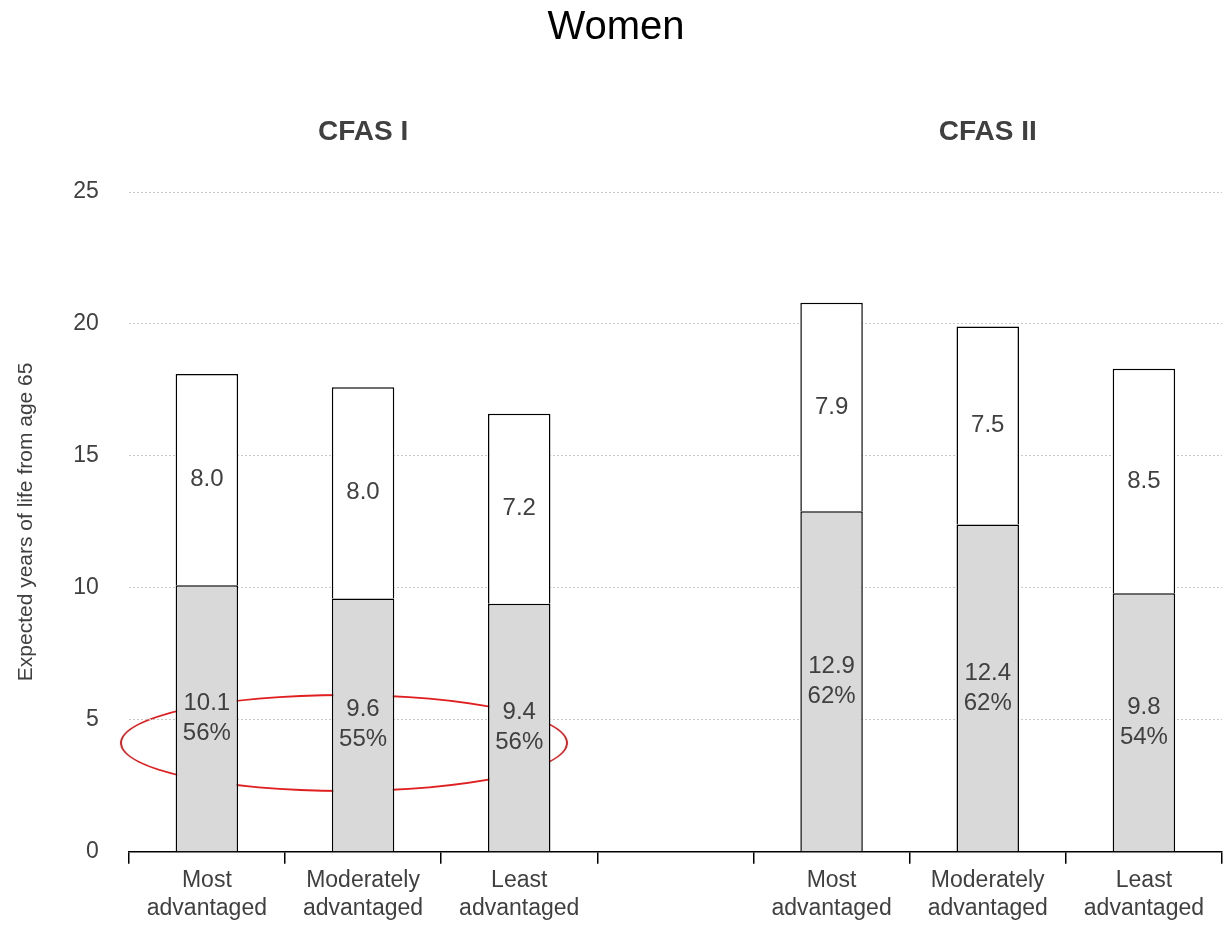 This screenshot has width=1224, height=929. I want to click on y-tick-label: 5, so click(92, 718).